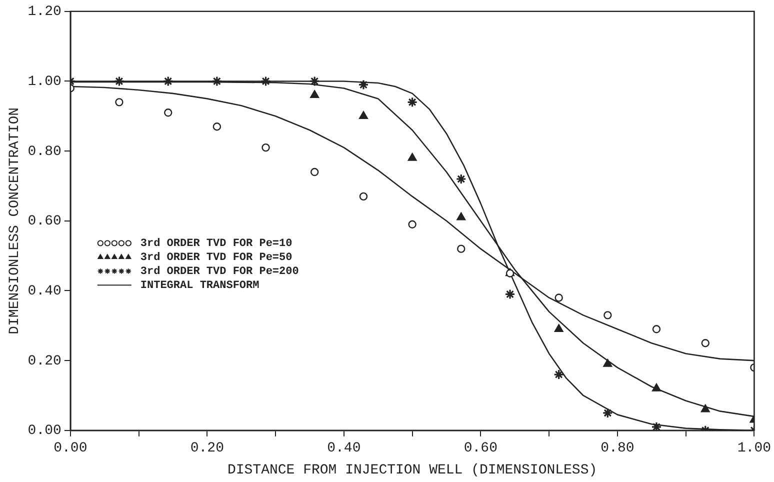  I want to click on x-tick-label: 0.20, so click(207, 448).